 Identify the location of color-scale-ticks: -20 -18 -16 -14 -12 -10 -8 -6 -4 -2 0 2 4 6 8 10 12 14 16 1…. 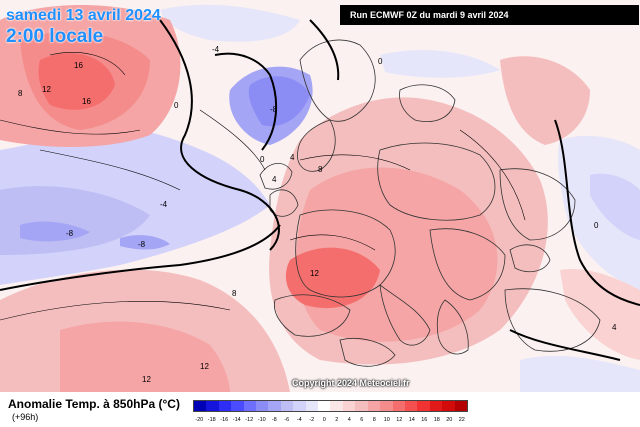
(330, 421).